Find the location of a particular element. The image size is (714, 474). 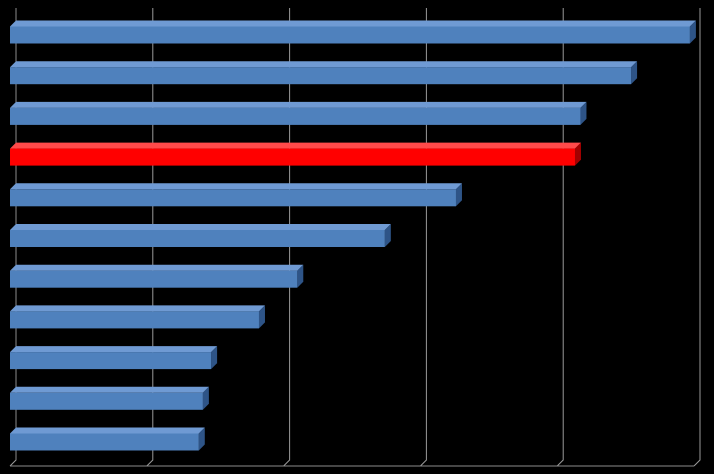

bar-highlighted is located at coordinates (295, 154).